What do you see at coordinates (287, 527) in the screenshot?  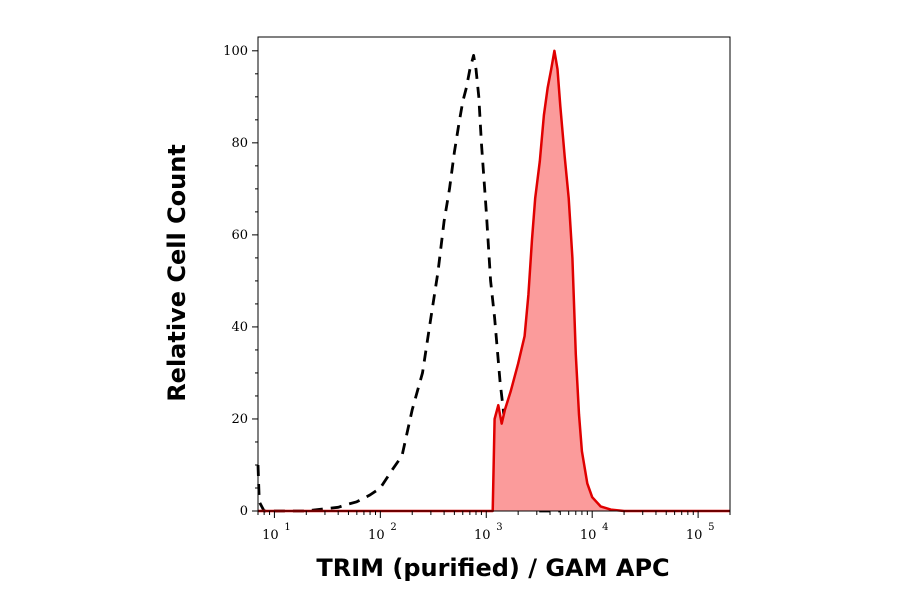 I see `x-tick-exponent: 1` at bounding box center [287, 527].